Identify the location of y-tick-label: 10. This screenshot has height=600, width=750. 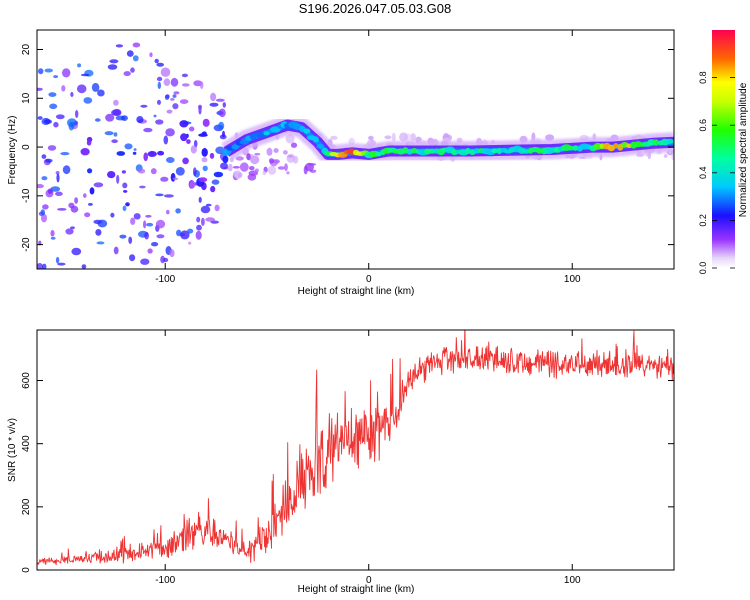
(26, 98).